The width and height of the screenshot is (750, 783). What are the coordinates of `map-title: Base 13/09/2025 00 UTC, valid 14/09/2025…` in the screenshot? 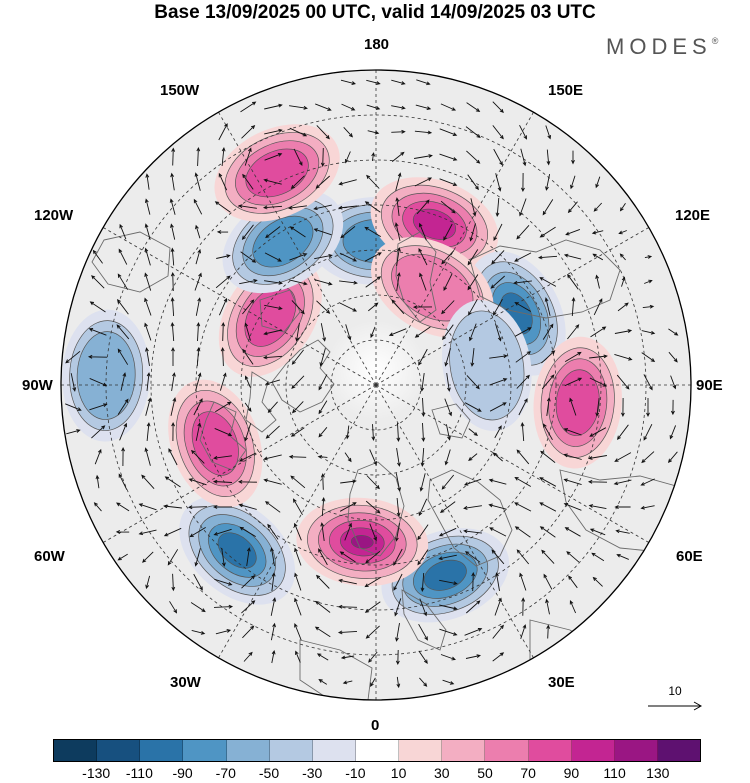 It's located at (375, 12).